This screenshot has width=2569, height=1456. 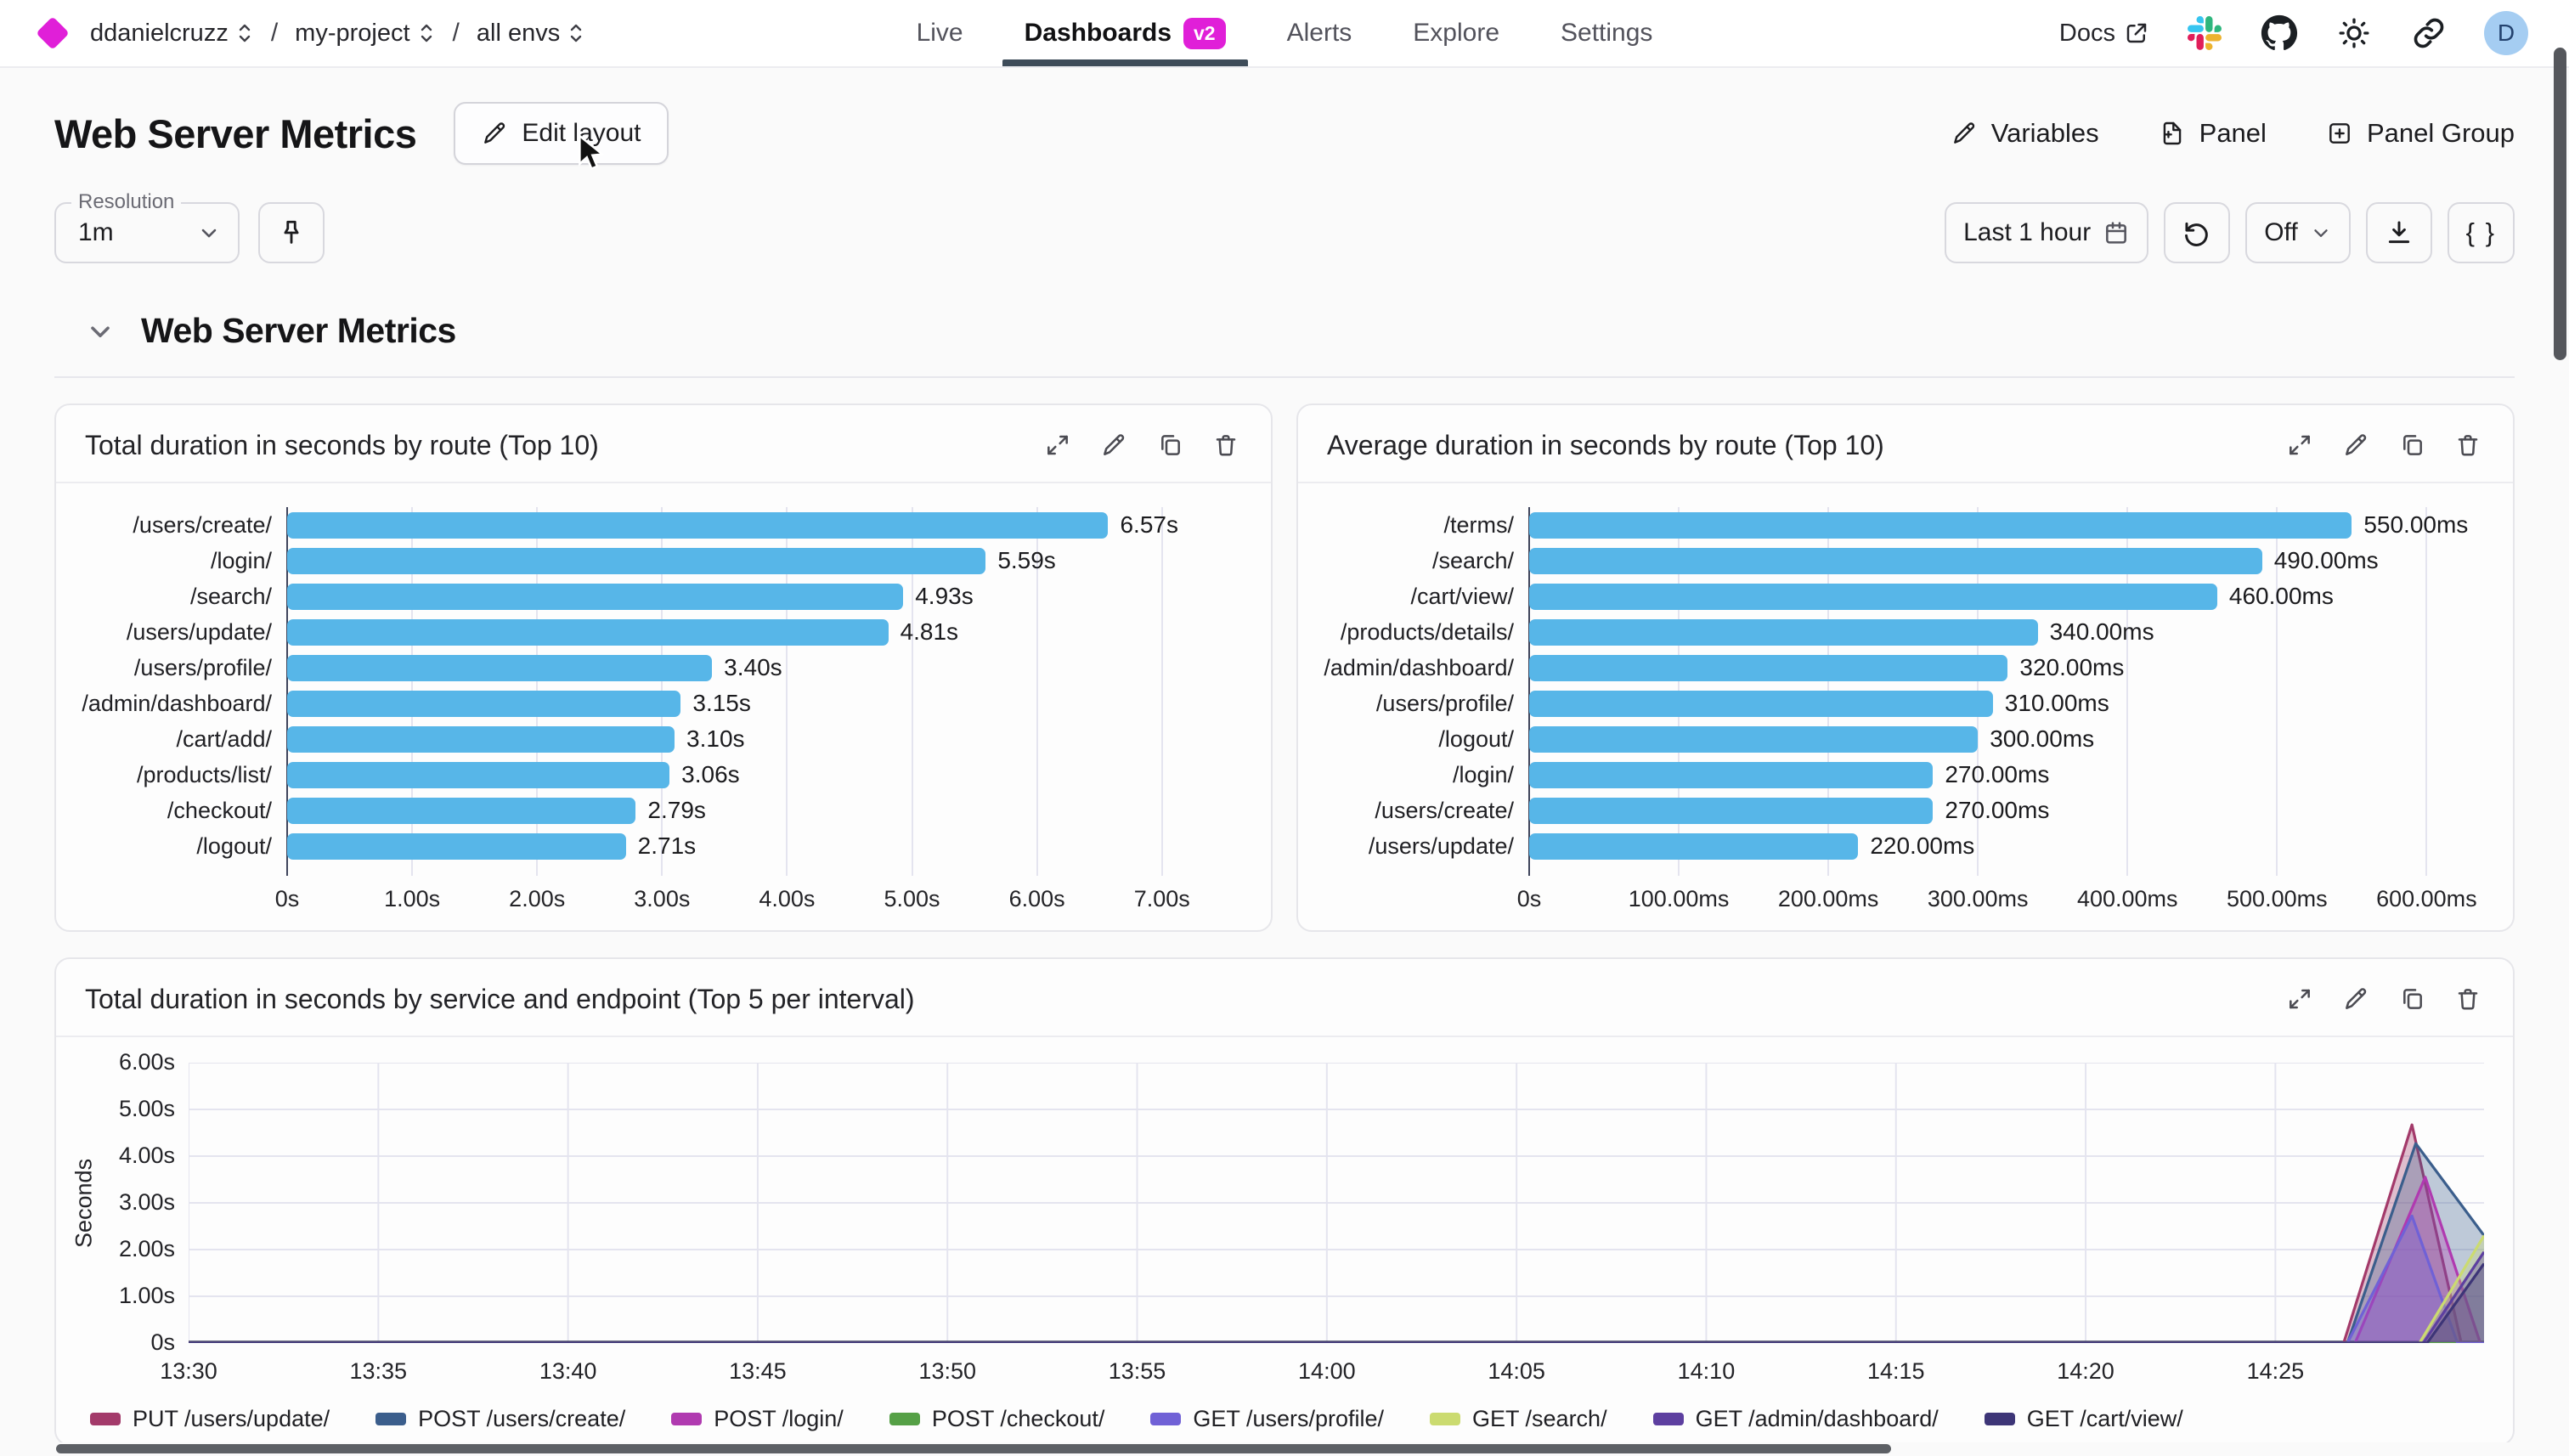 I want to click on legend-item: PUT /users/update/, so click(x=210, y=1419).